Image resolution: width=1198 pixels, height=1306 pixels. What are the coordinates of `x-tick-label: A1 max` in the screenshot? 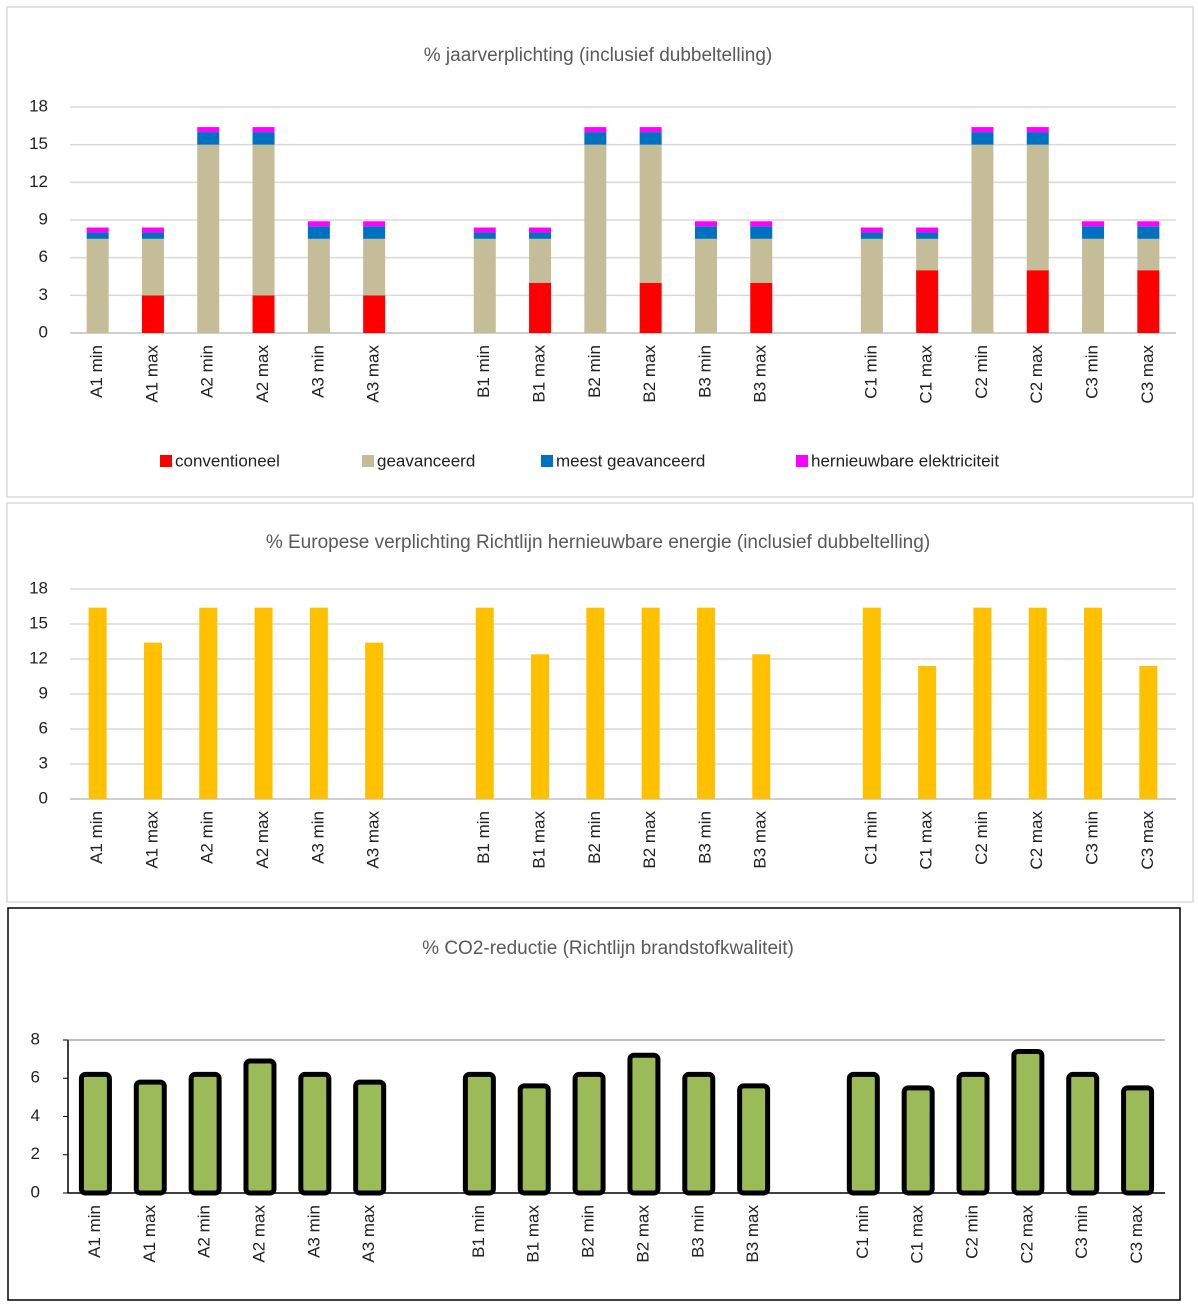 It's located at (151, 840).